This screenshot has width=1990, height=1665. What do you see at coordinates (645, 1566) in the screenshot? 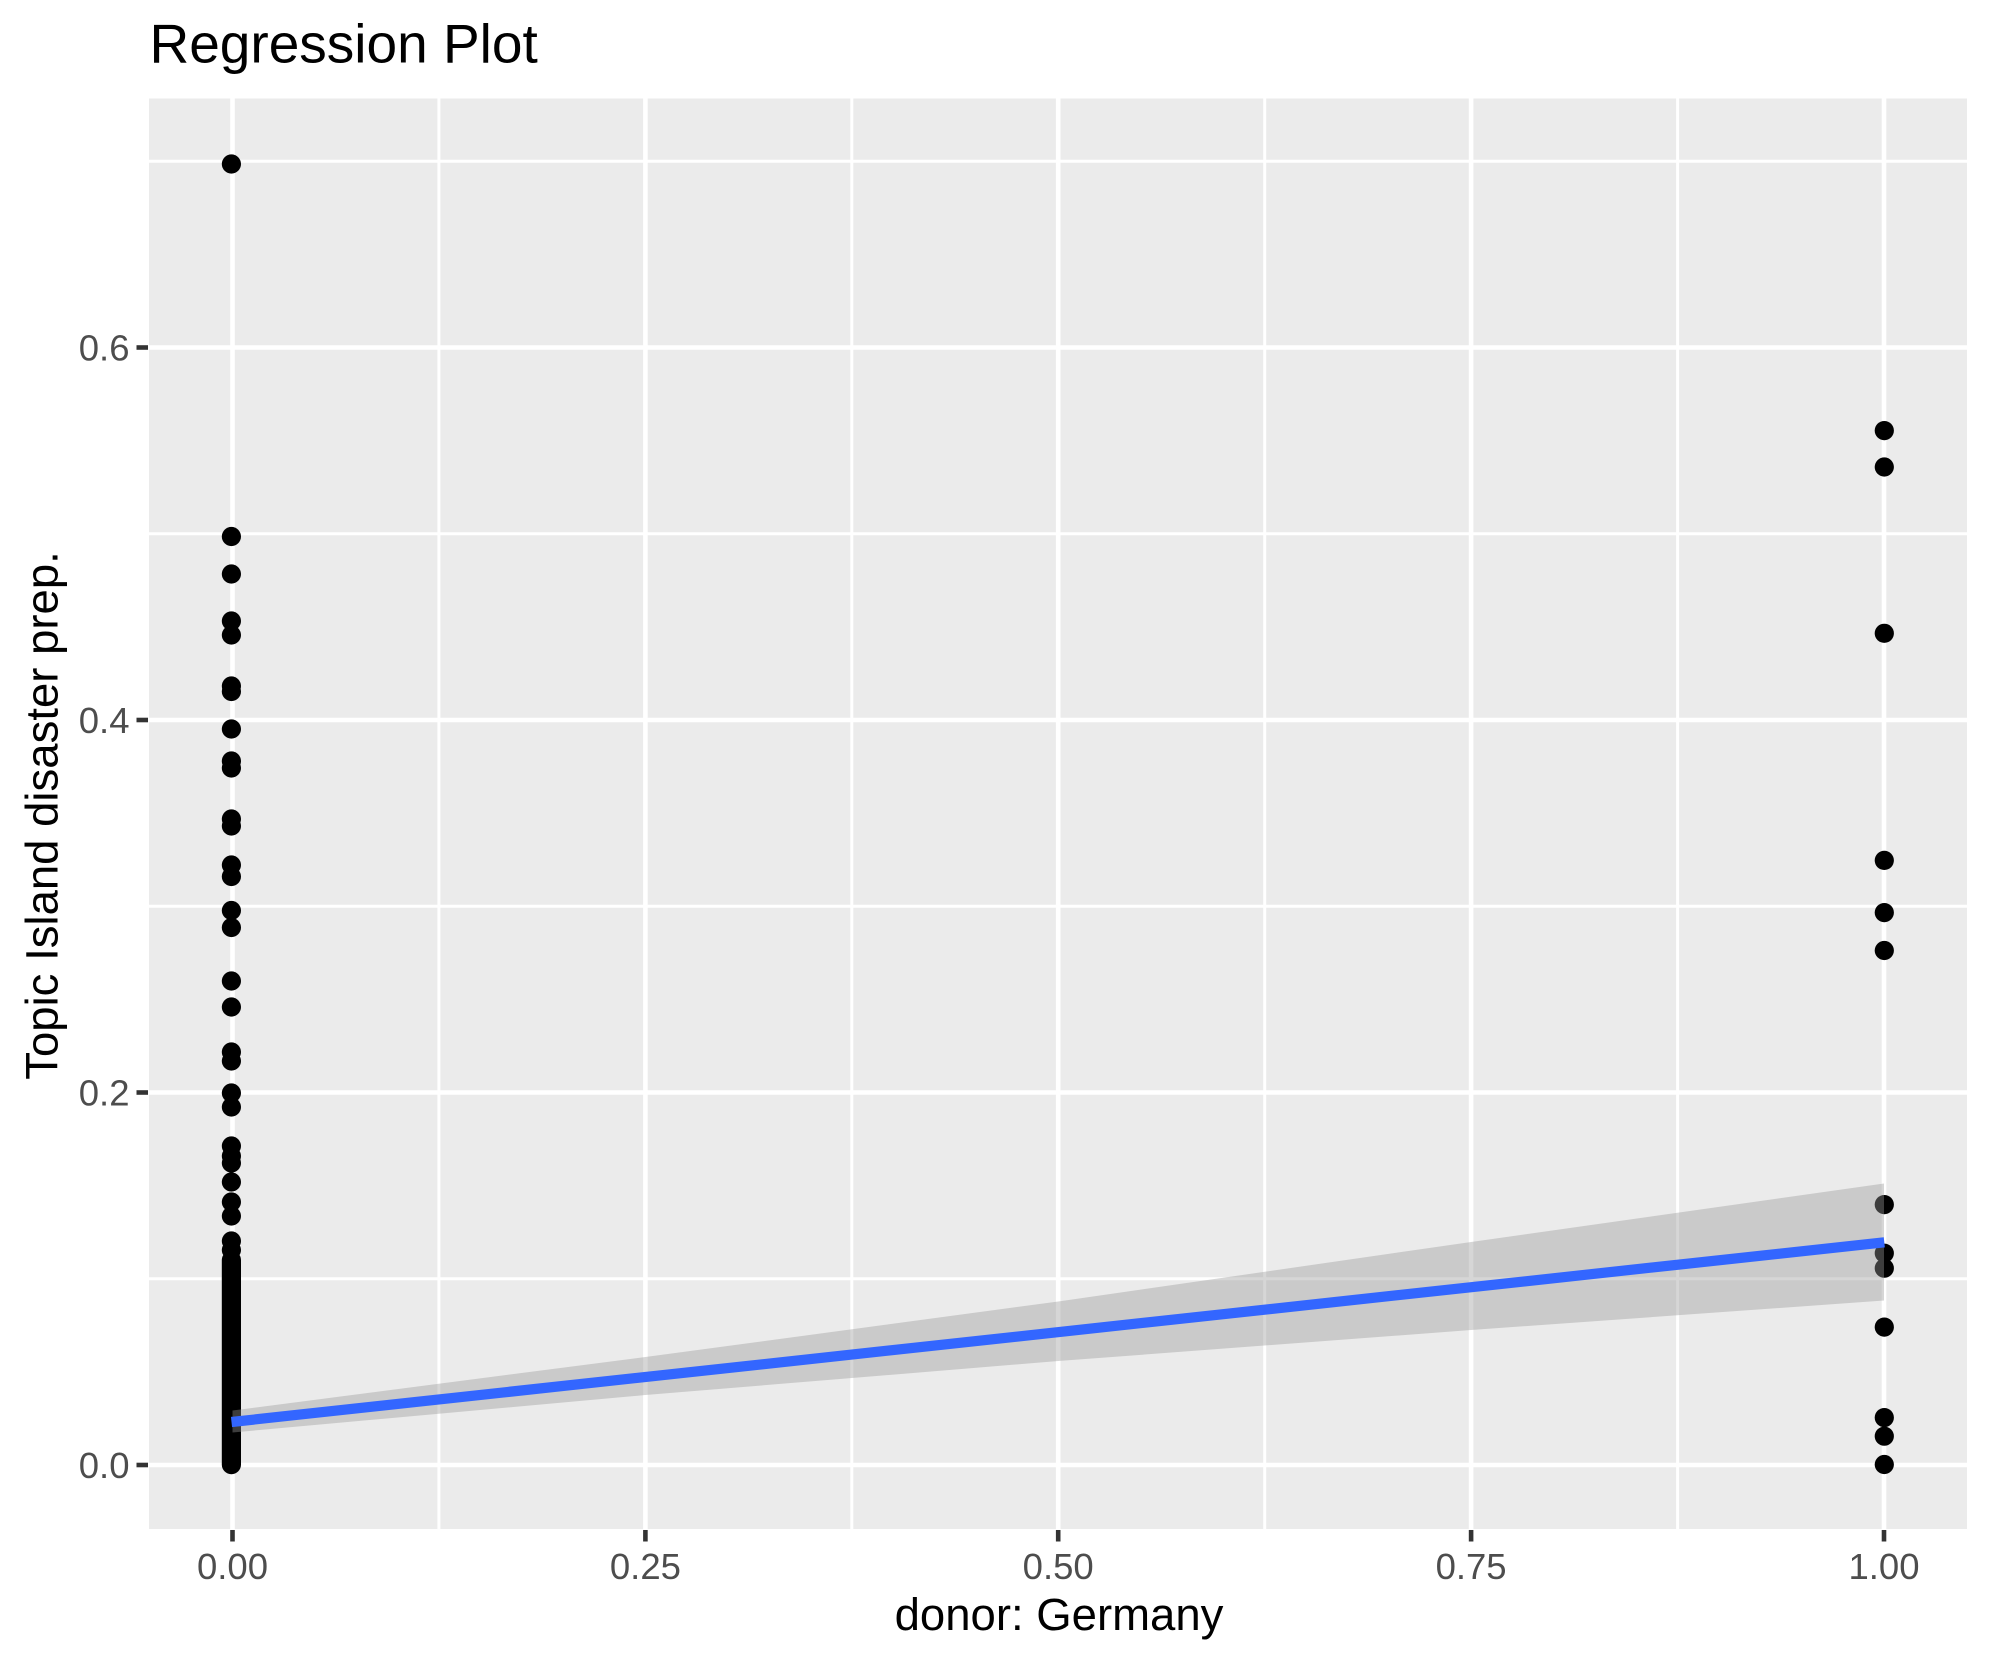
I see `svg-text: 0.25` at bounding box center [645, 1566].